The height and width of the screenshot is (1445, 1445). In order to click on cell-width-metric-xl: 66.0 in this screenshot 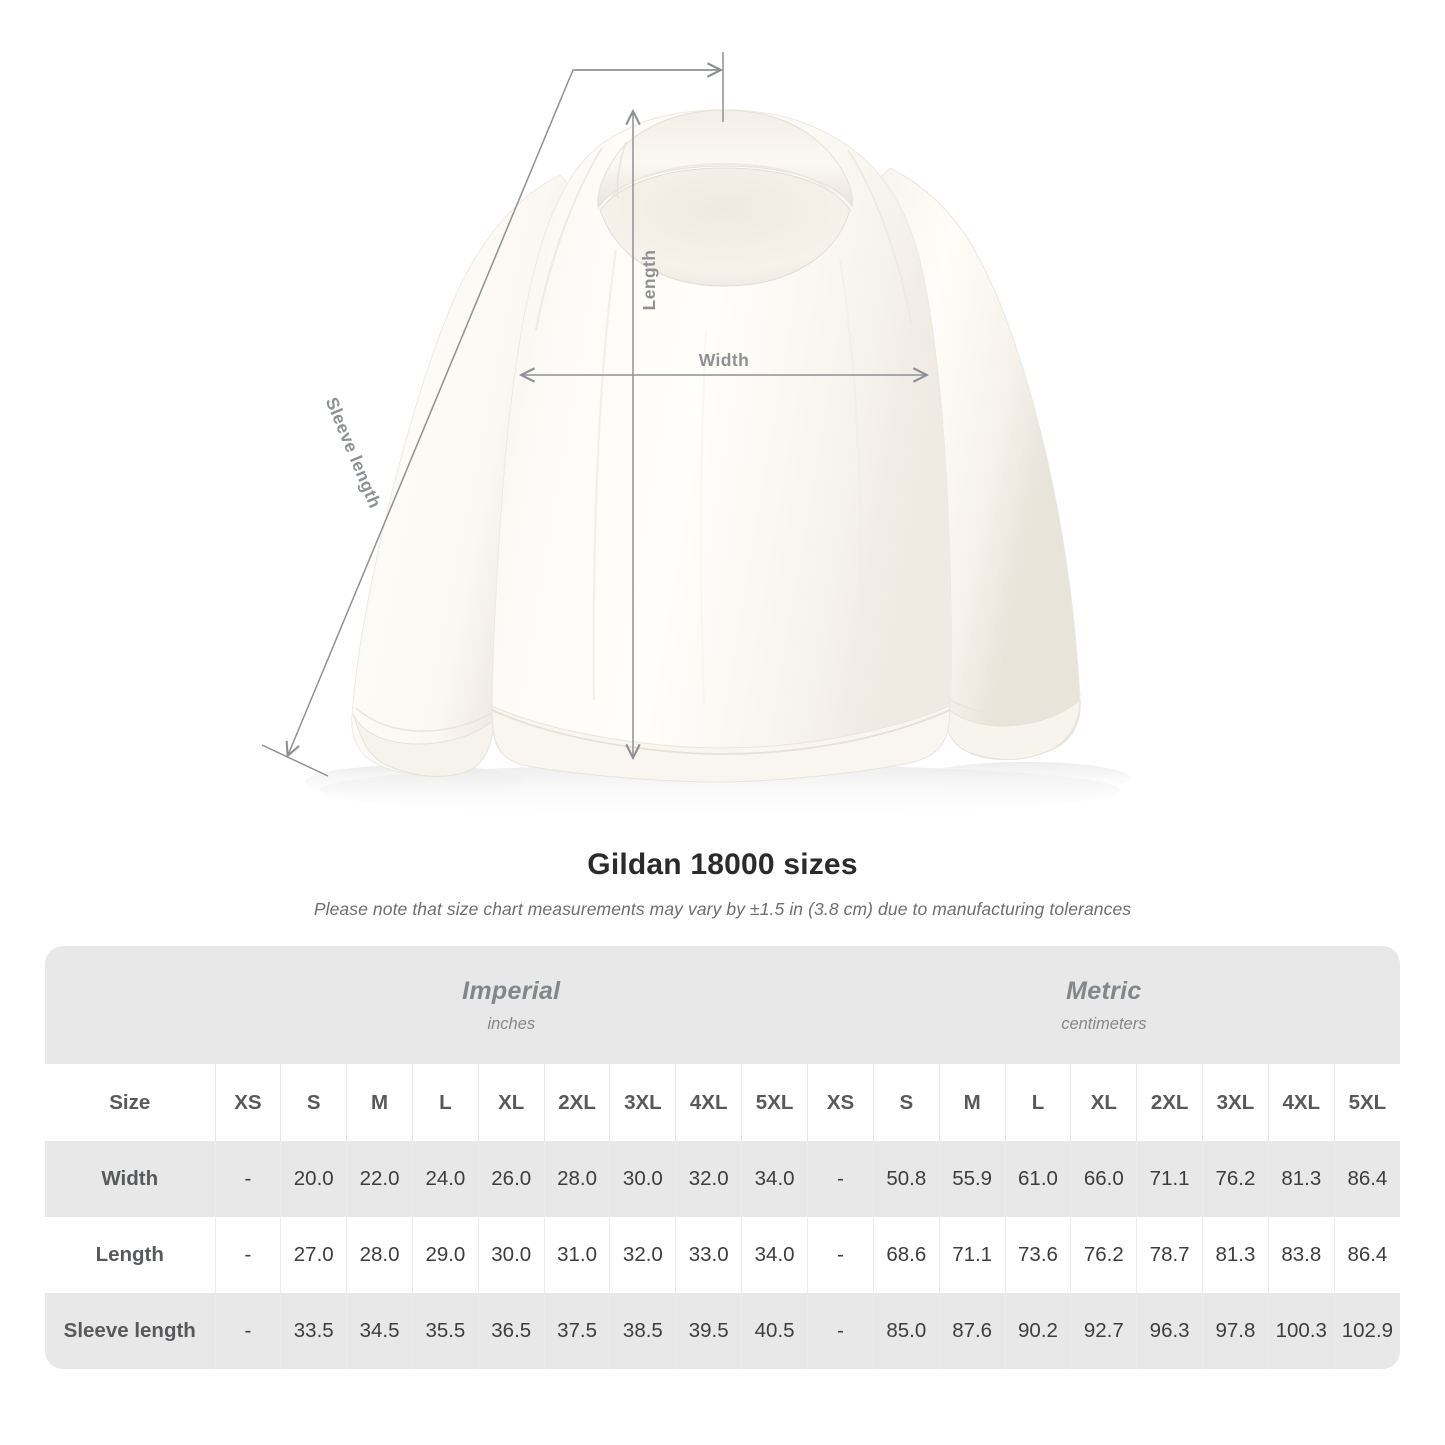, I will do `click(1103, 1179)`.